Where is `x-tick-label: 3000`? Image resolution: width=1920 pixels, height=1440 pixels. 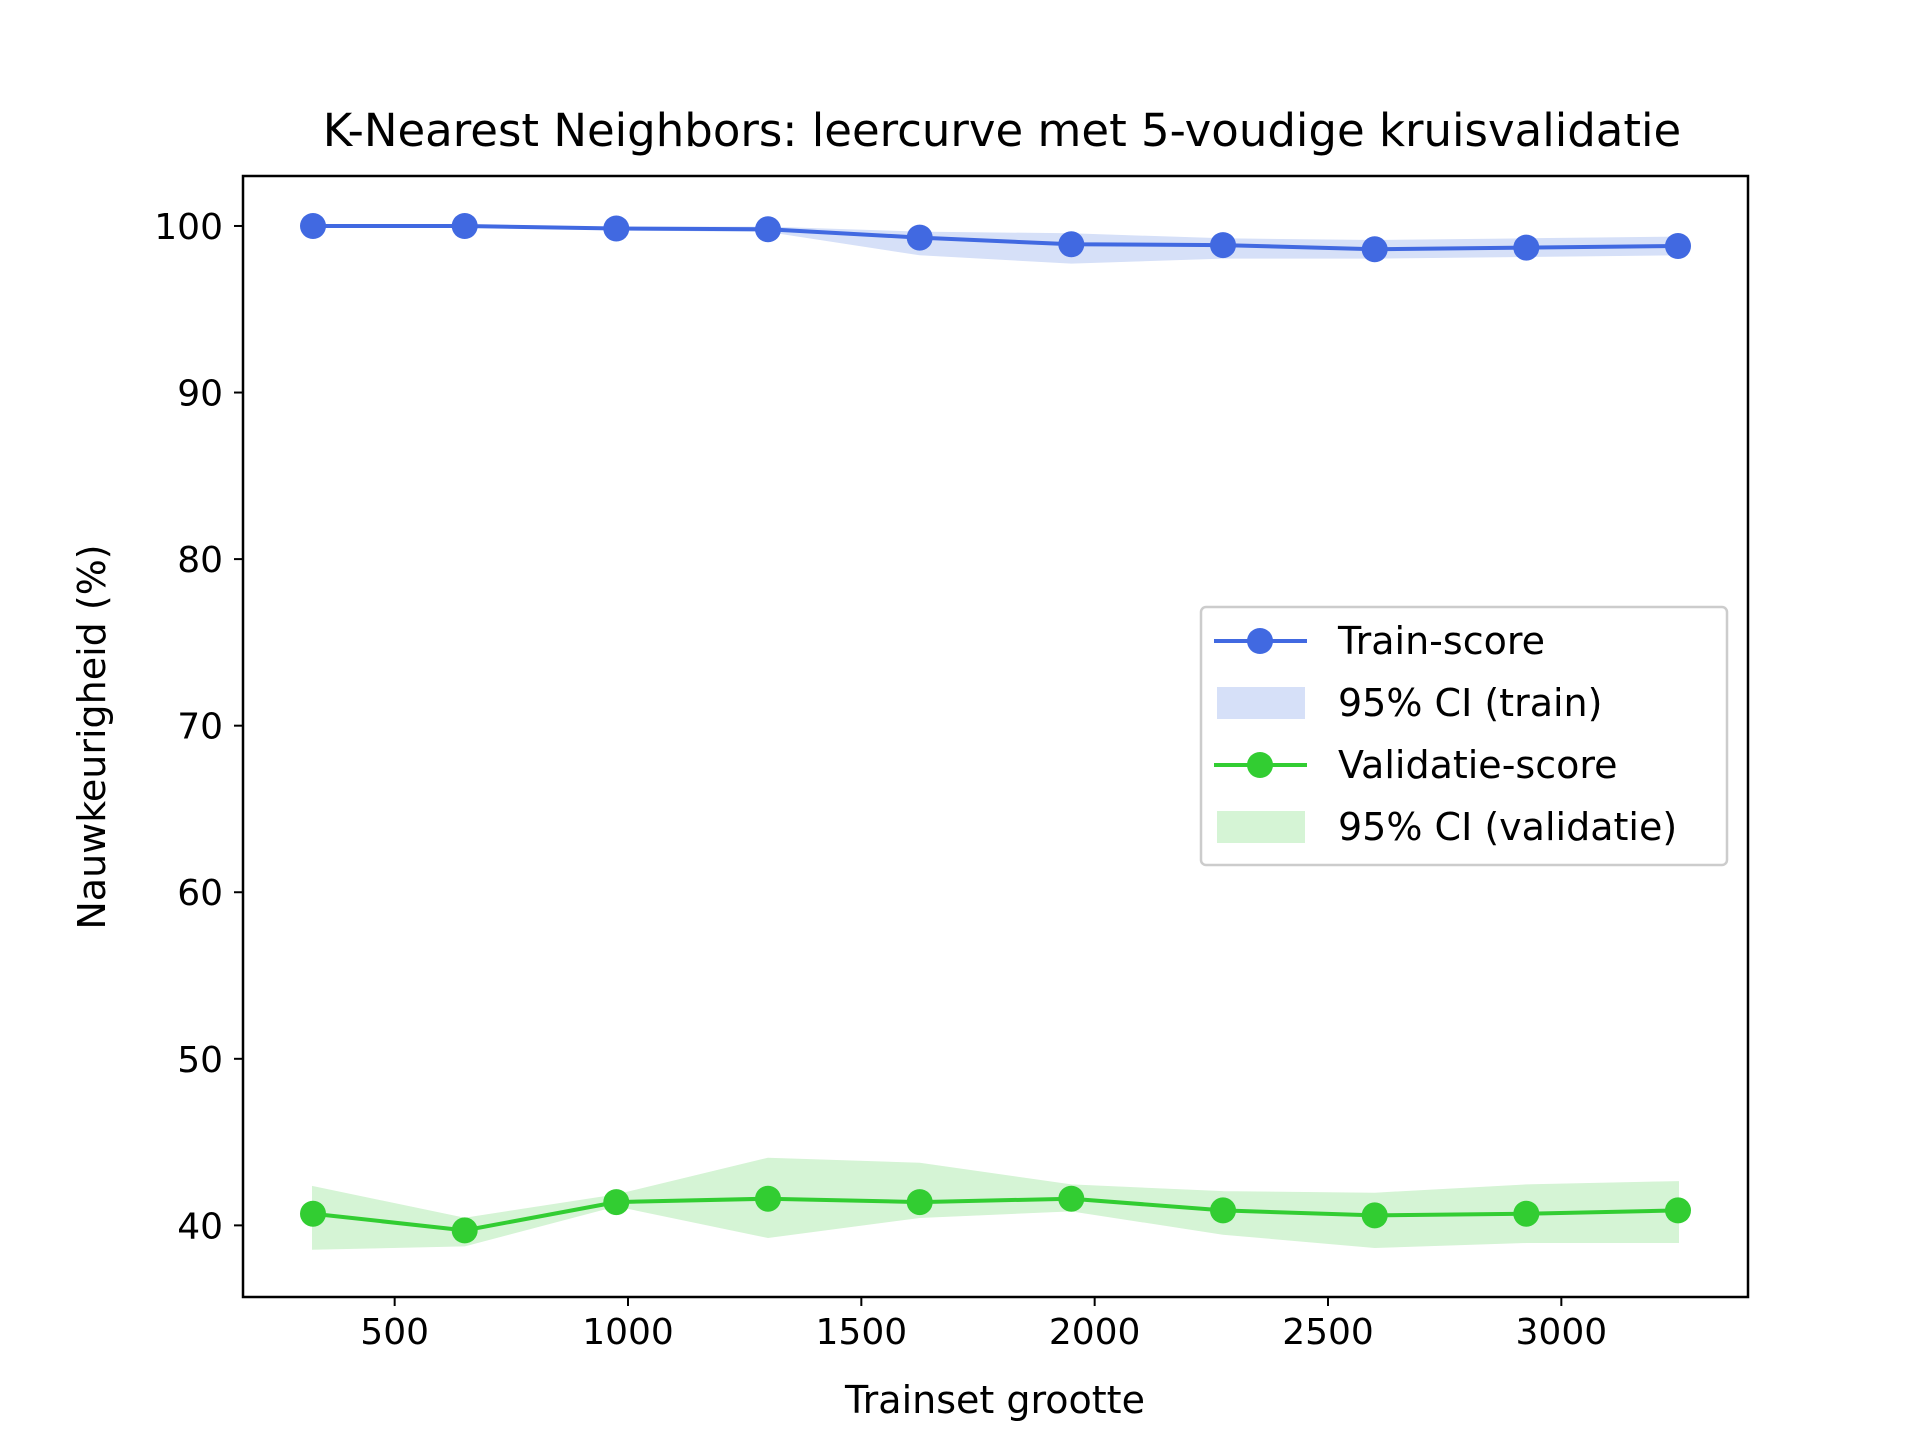 x-tick-label: 3000 is located at coordinates (1562, 1332).